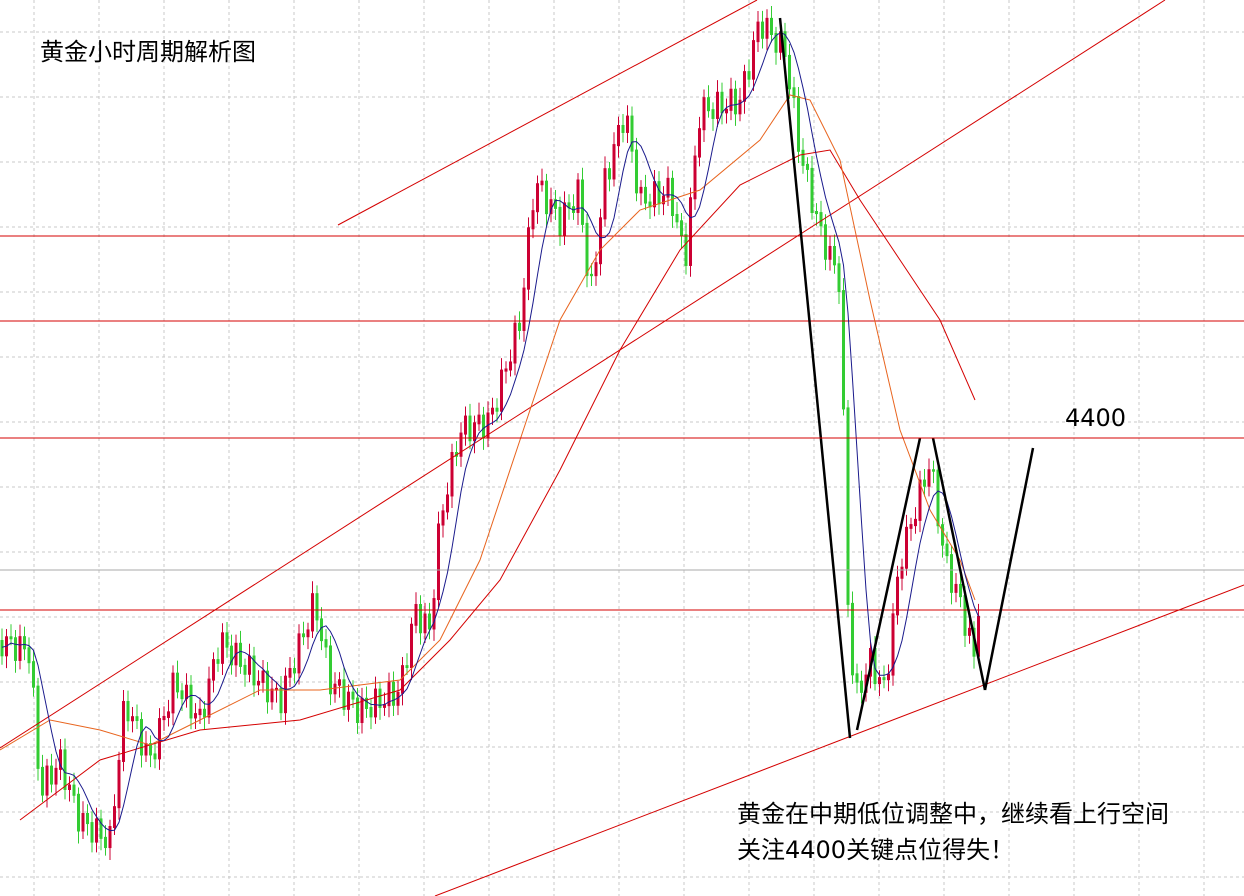 The height and width of the screenshot is (896, 1244). I want to click on chart-title: 黄金小时周期解析图, so click(148, 52).